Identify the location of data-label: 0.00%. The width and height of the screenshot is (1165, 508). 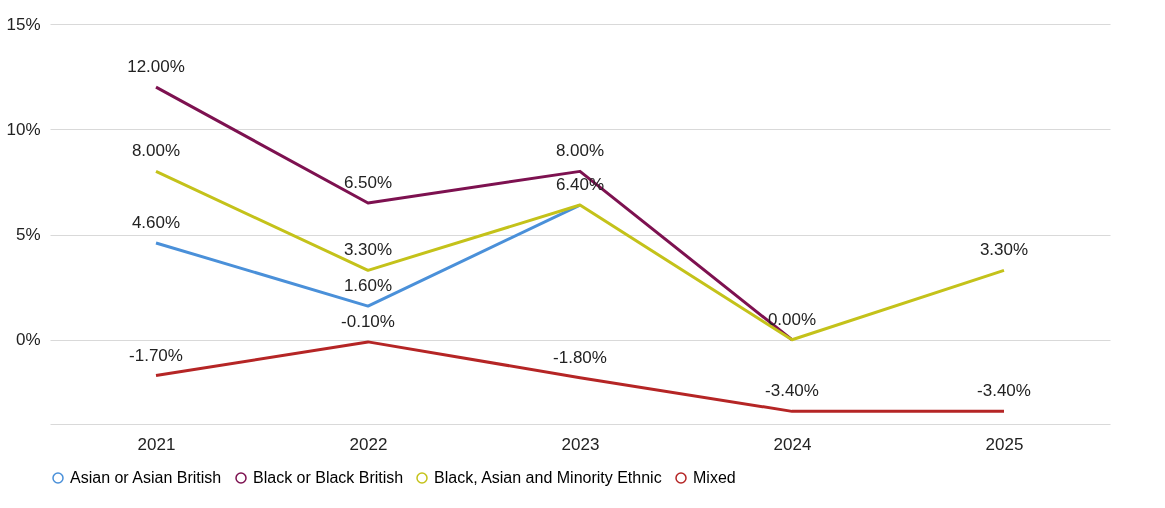
(792, 319).